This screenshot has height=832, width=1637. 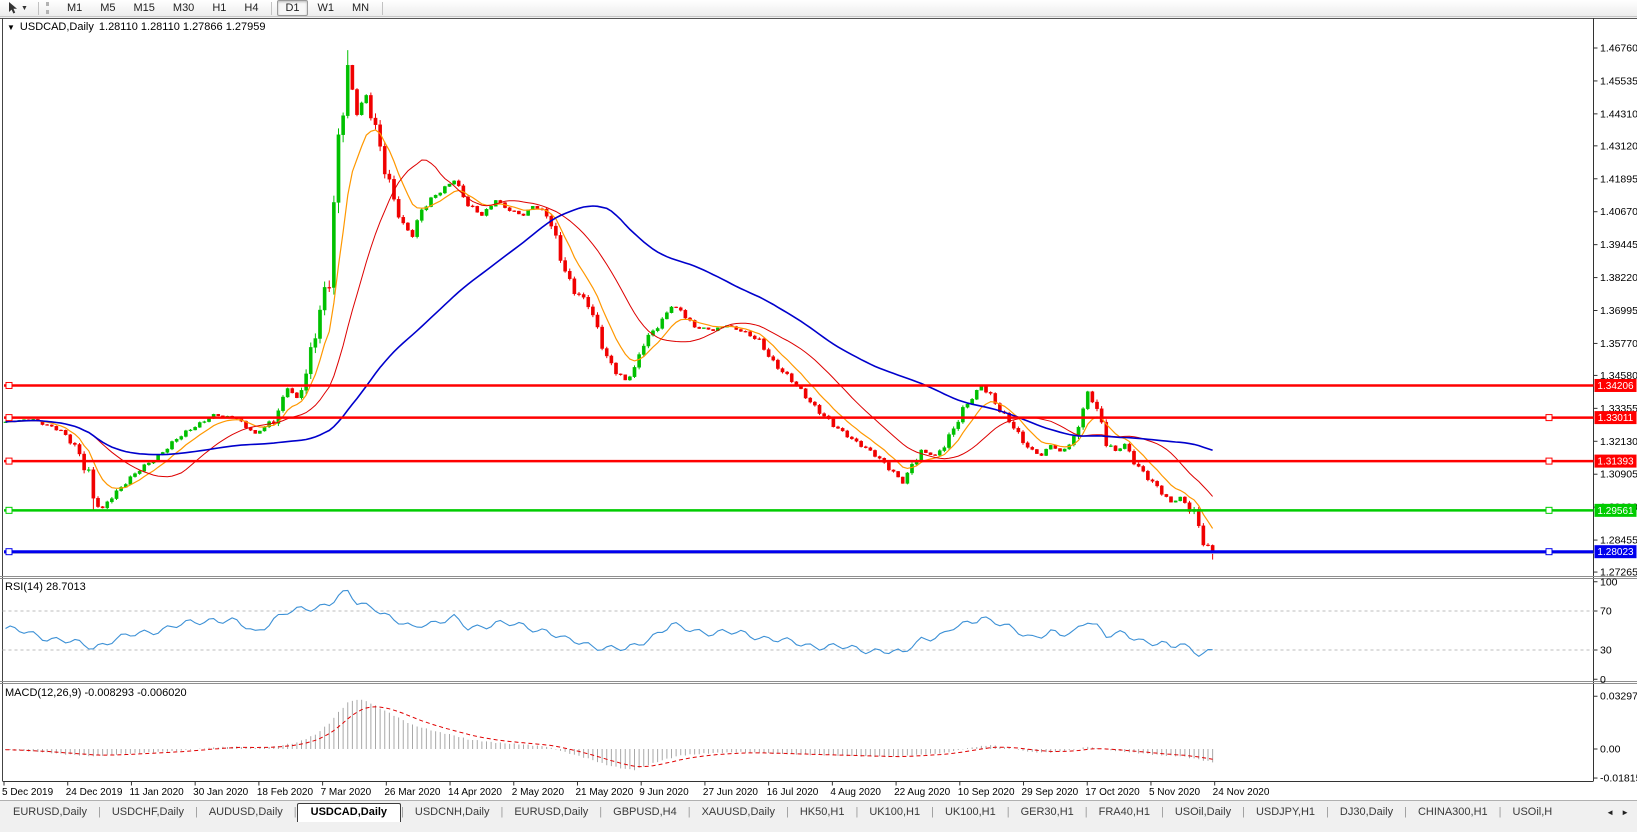 I want to click on tab-china300-h1: CHINA300,H1, so click(x=1452, y=812).